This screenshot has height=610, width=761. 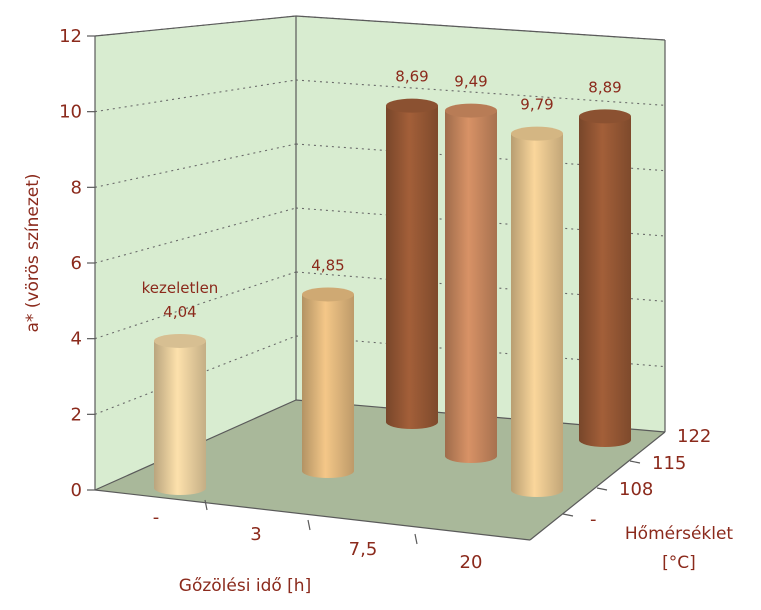 I want to click on data-label: 4,04, so click(x=179, y=312).